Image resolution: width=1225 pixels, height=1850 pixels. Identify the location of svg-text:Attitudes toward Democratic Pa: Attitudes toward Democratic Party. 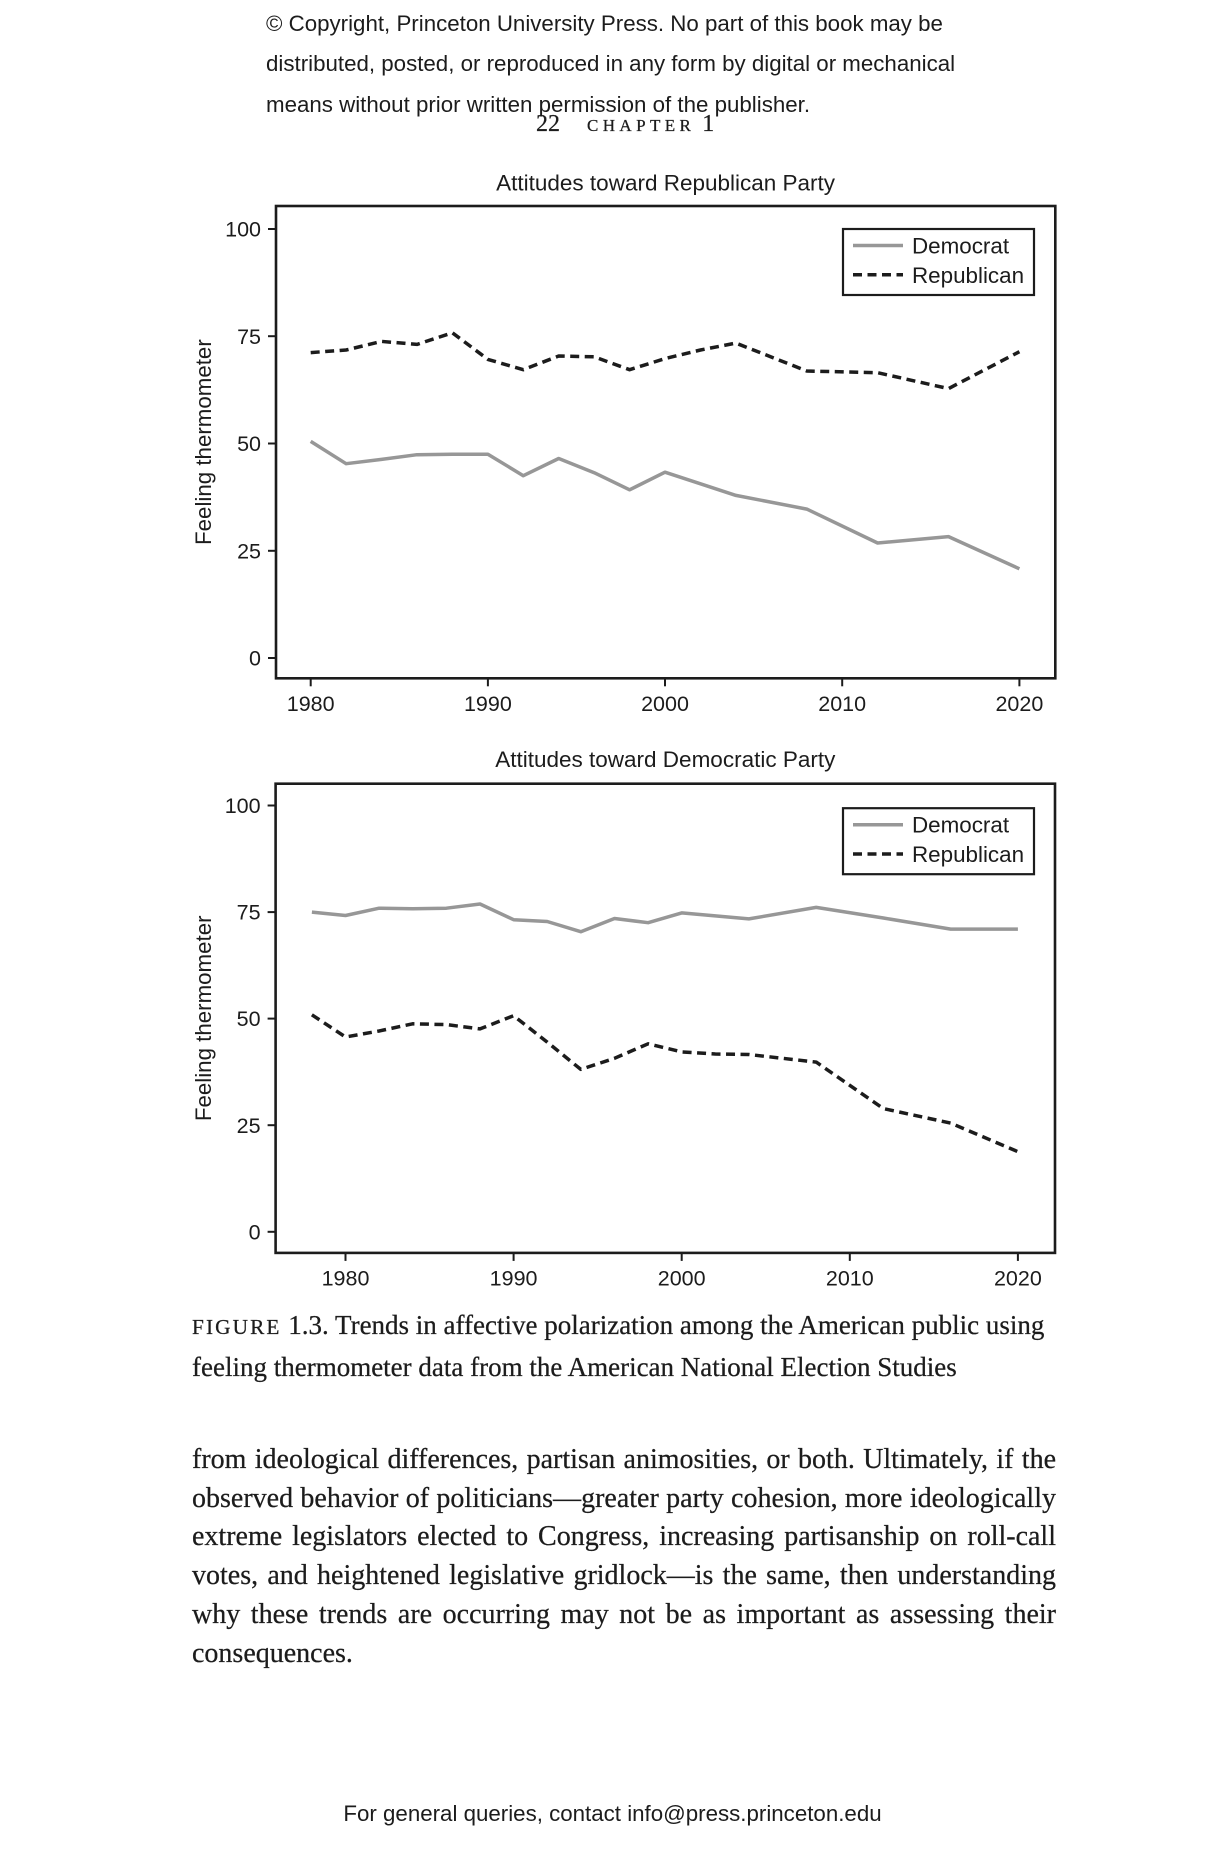
(665, 759).